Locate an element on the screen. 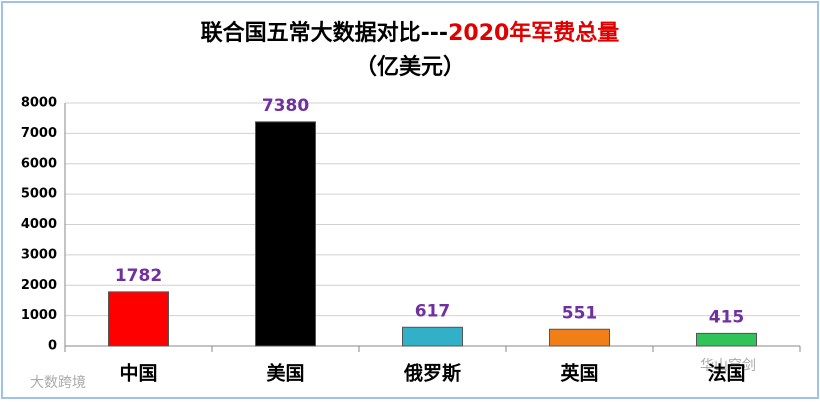 This screenshot has height=404, width=820. value-label: 7380 is located at coordinates (285, 106).